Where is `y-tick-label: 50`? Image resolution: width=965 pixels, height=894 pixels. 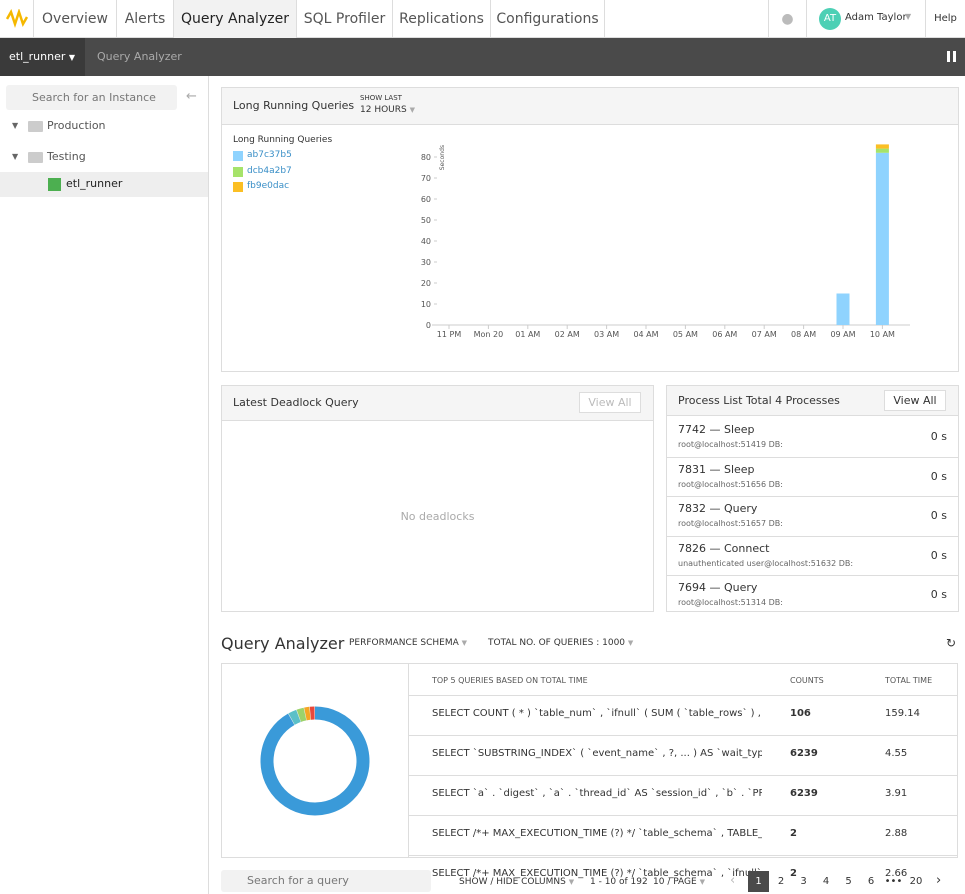
y-tick-label: 50 is located at coordinates (426, 220).